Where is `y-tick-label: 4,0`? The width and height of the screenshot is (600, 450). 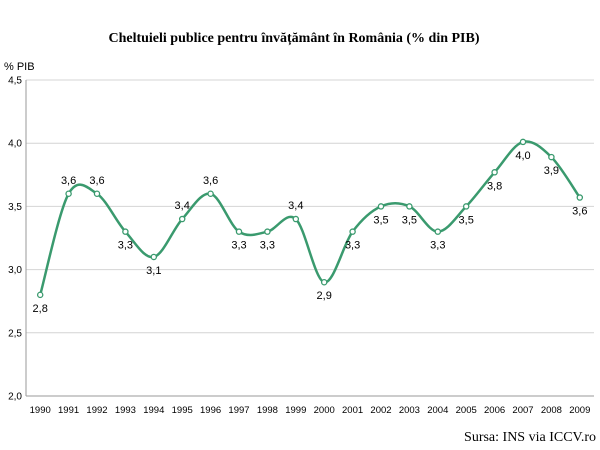
y-tick-label: 4,0 is located at coordinates (15, 144).